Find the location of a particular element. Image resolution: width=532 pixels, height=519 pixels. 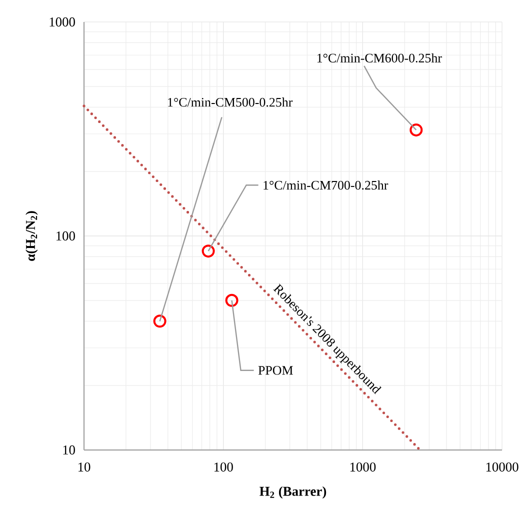

annotation: 1°C/min-CM500-0.25hr is located at coordinates (230, 102).